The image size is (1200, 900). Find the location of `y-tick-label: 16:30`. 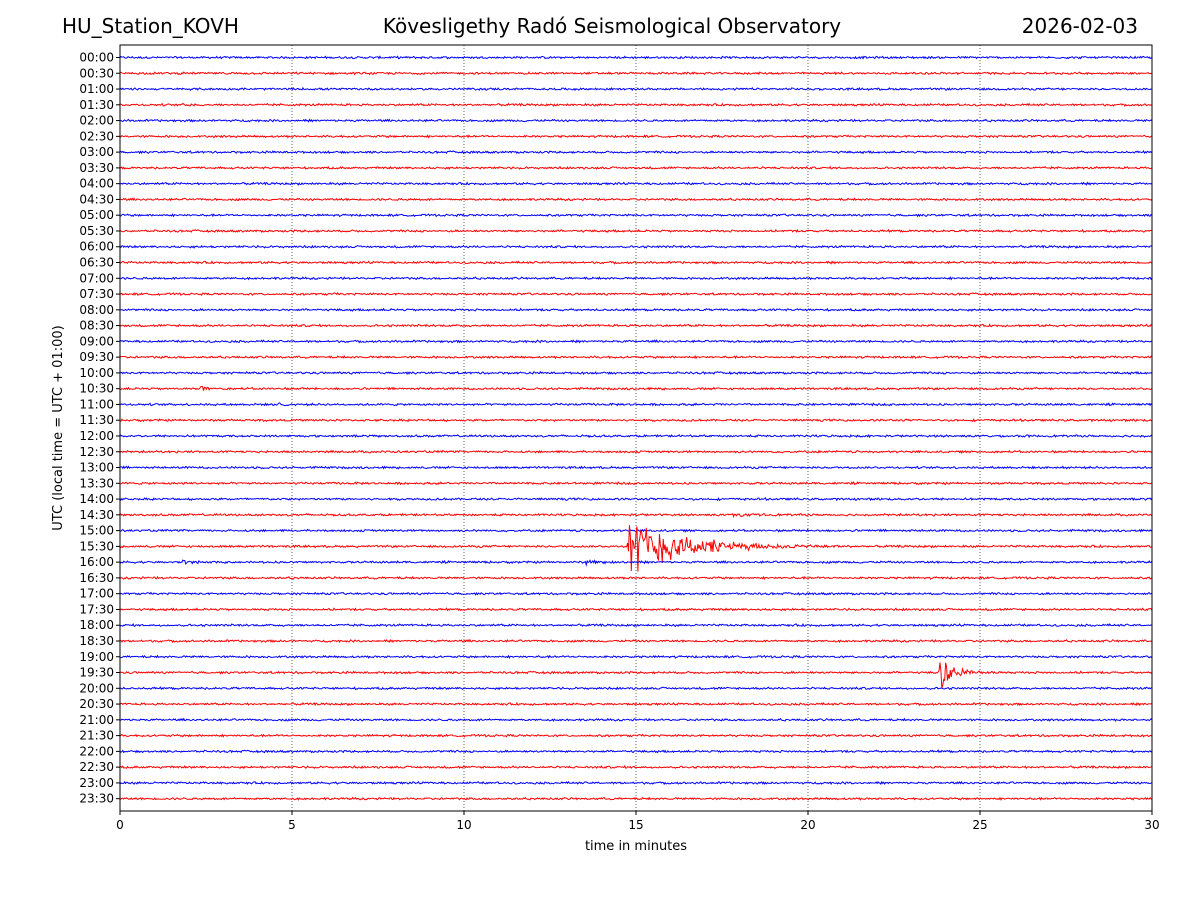

y-tick-label: 16:30 is located at coordinates (96, 578).